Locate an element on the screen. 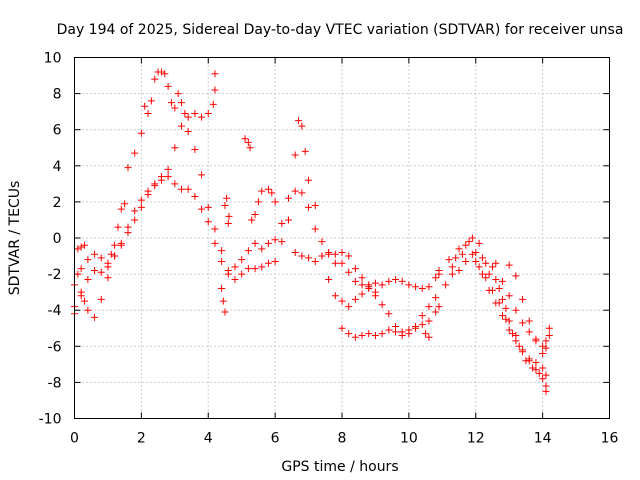  x-tick: 8 is located at coordinates (342, 252).